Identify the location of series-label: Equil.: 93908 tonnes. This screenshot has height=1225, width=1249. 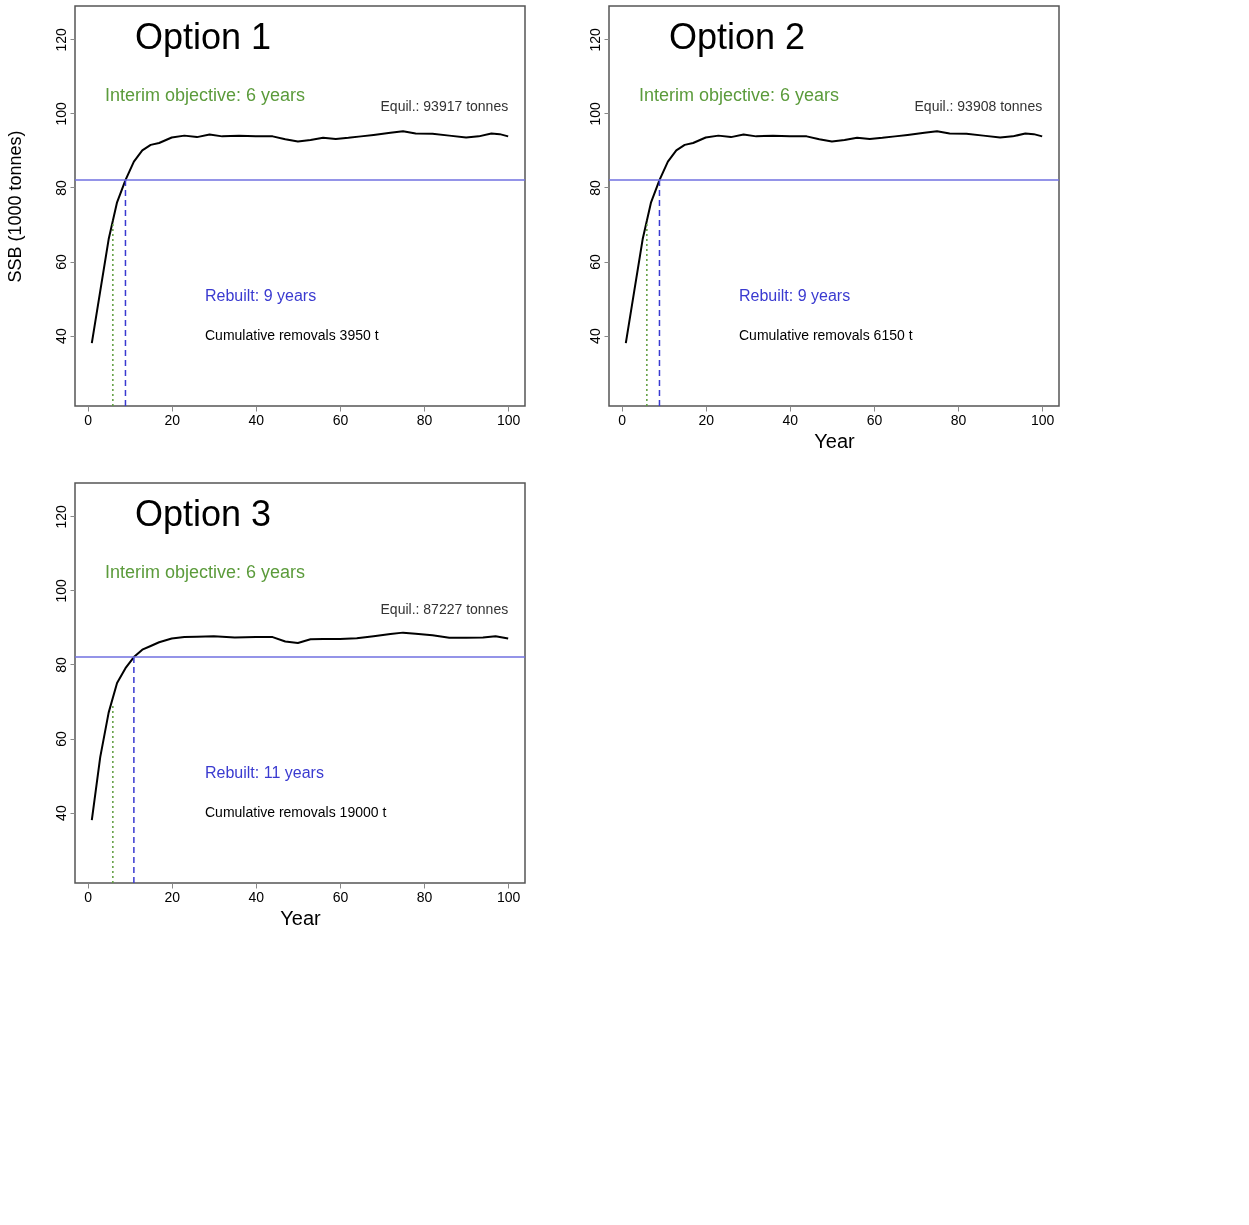
(978, 106).